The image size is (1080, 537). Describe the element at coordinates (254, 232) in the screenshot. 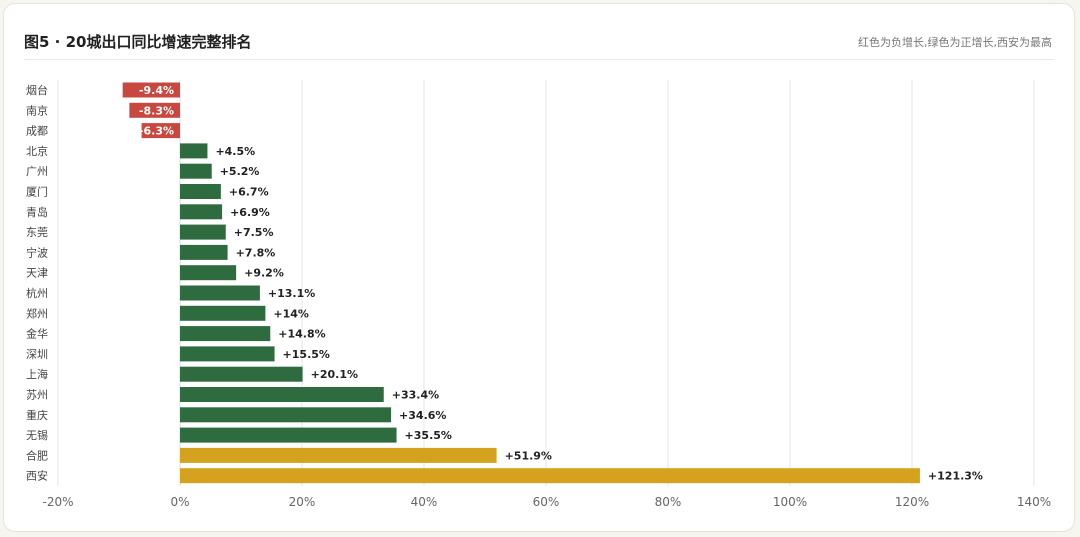

I see `value-label: +7.5%` at that location.